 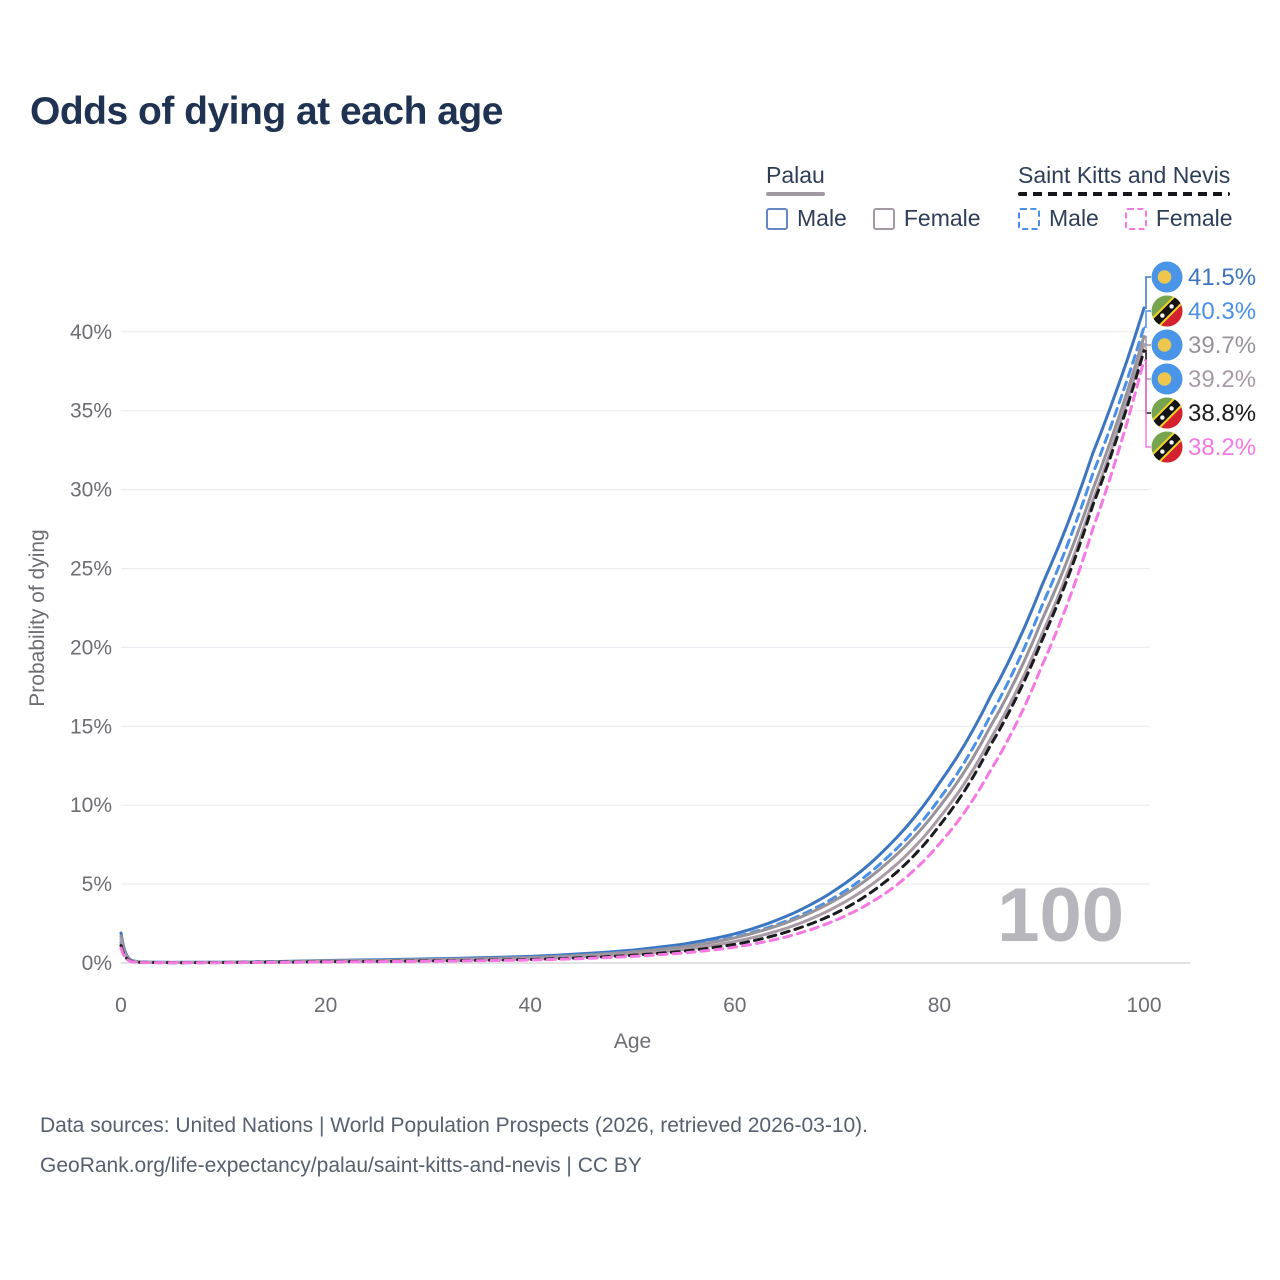 I want to click on legend-country-skn: Saint Kitts and Nevis, so click(x=1124, y=179).